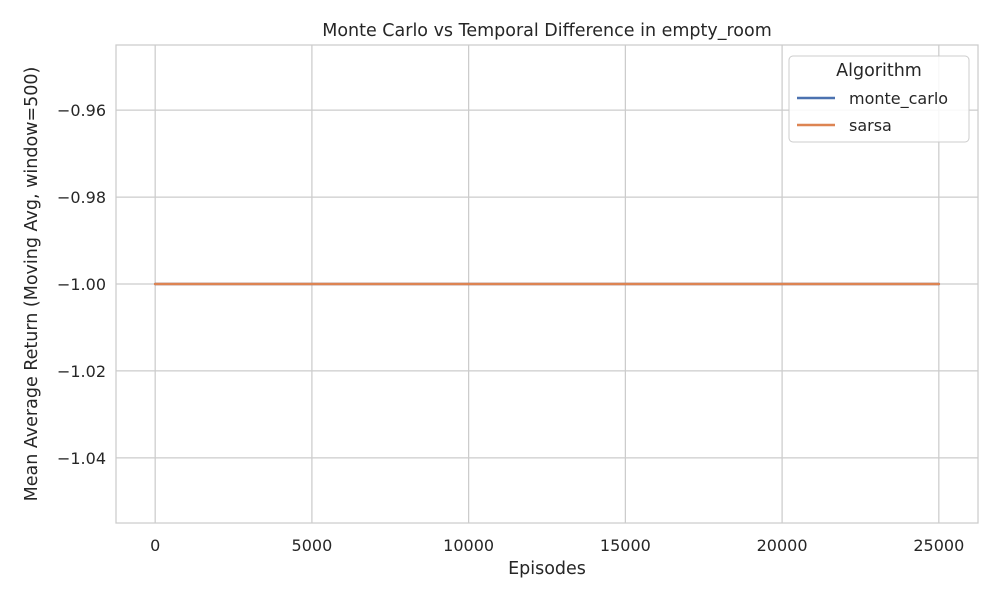 This screenshot has width=1000, height=600. What do you see at coordinates (81, 371) in the screenshot?
I see `y-tick-label: −1.02` at bounding box center [81, 371].